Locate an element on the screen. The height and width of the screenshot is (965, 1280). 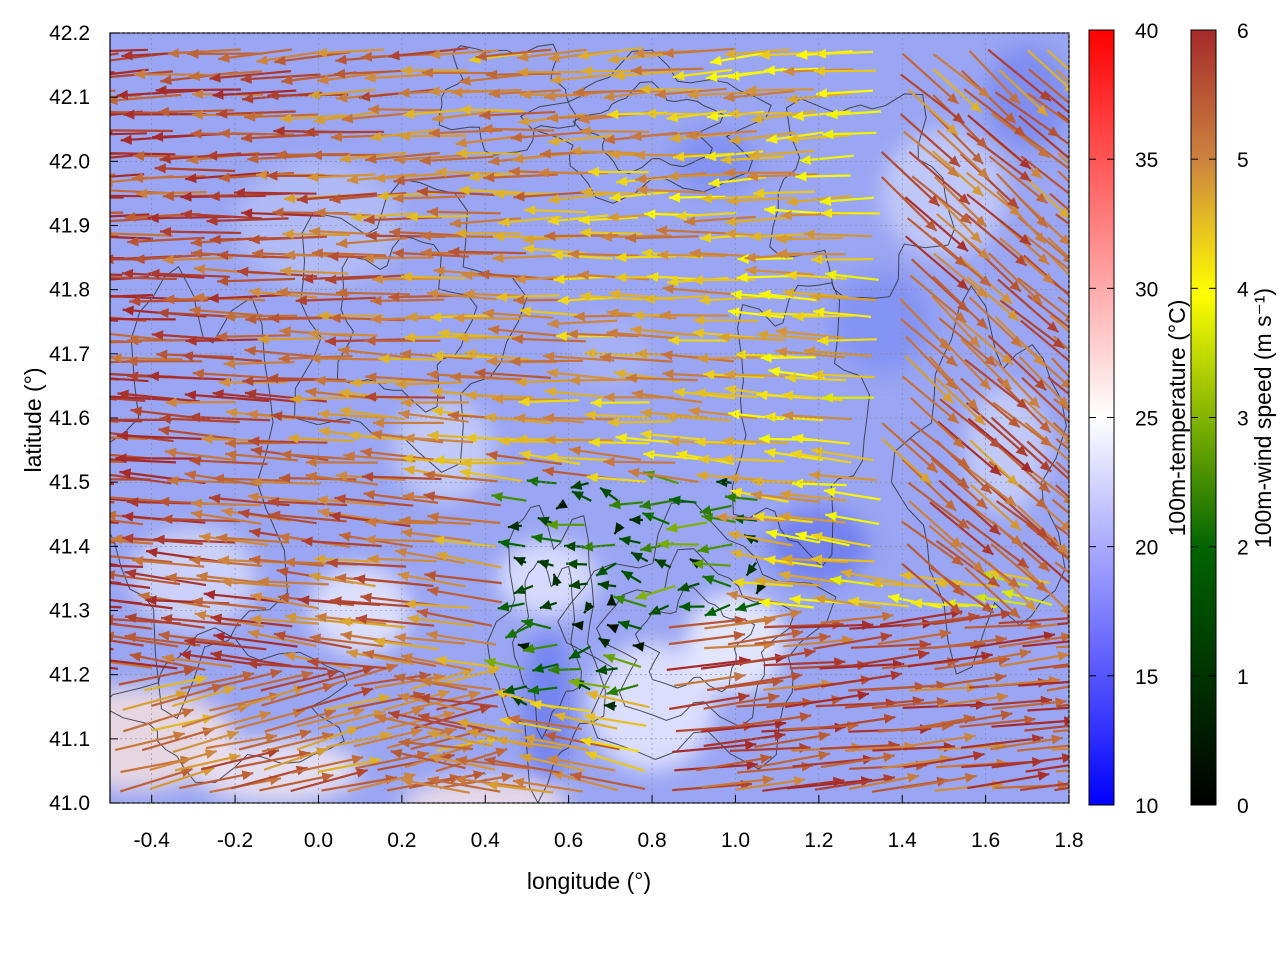
wind-speed-colorbar-label: 100m-wind speed (m s⁻¹) is located at coordinates (1263, 418).